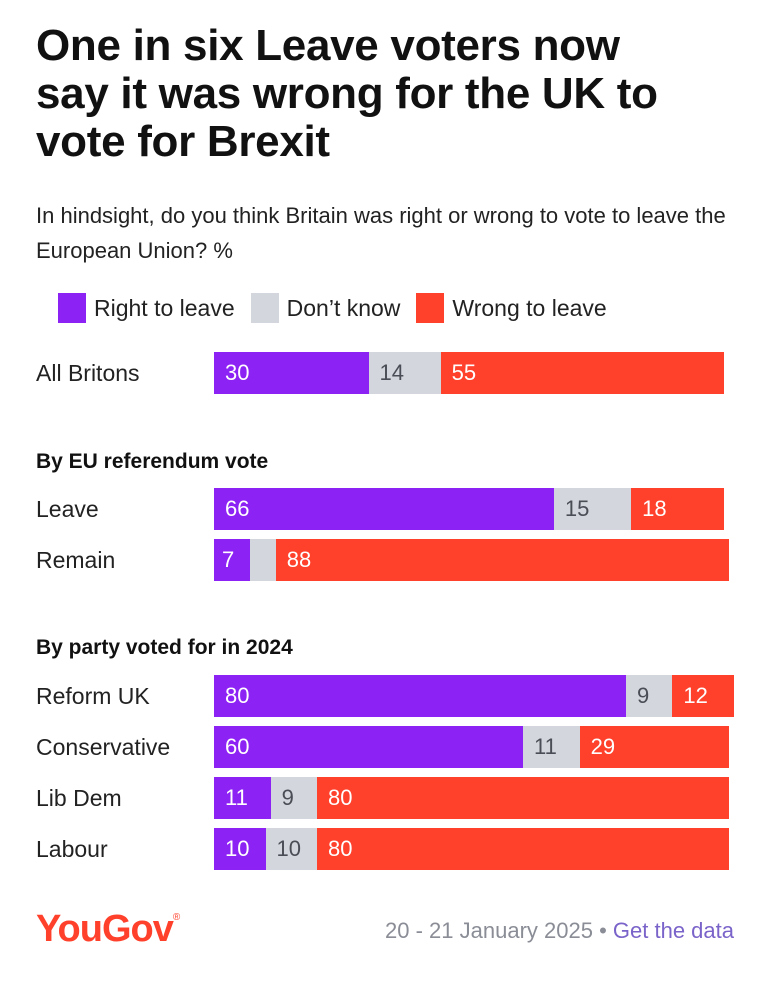 Image resolution: width=770 pixels, height=1000 pixels. Describe the element at coordinates (242, 798) in the screenshot. I see `bar-segment-right-to-leave: 11` at that location.